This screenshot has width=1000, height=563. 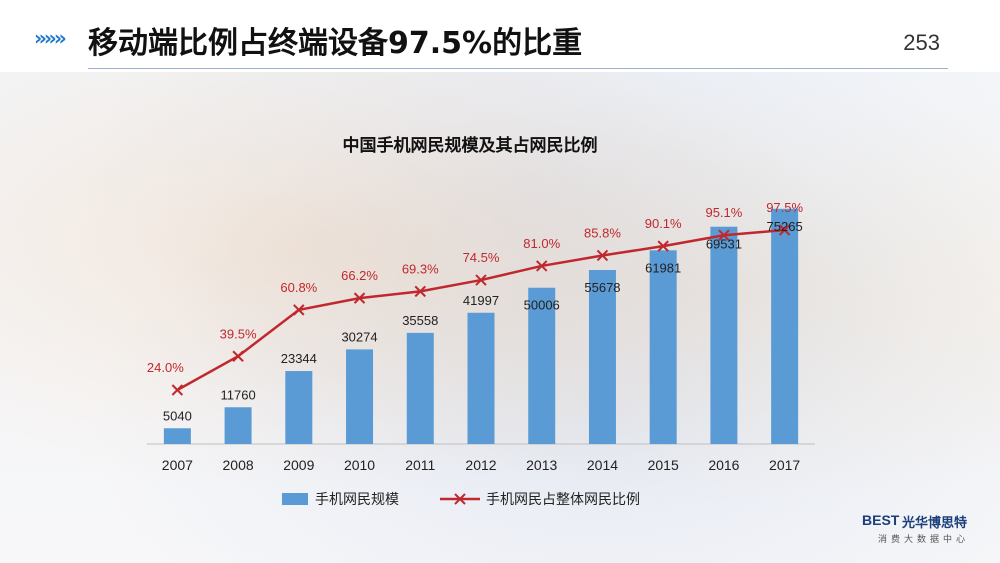 What do you see at coordinates (480, 465) in the screenshot?
I see `x-tick-label: 2012` at bounding box center [480, 465].